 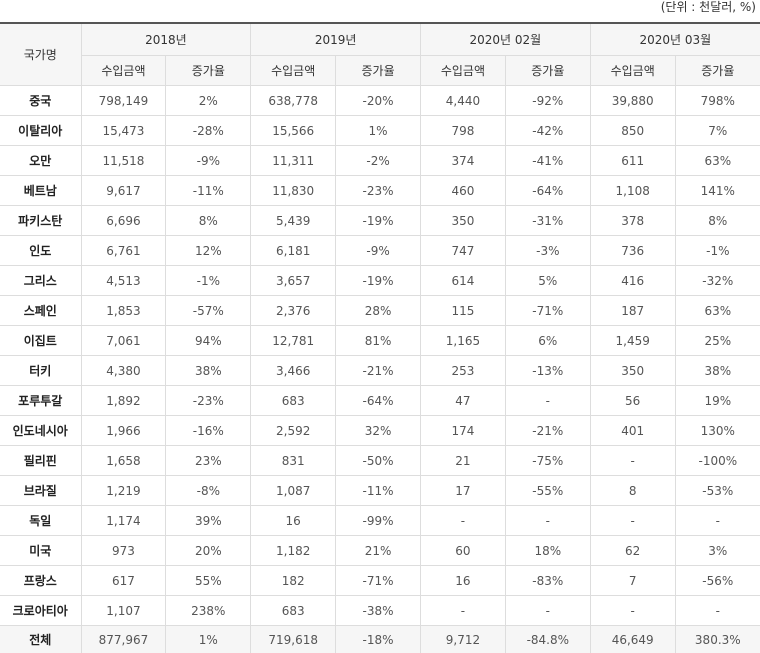 I want to click on cell: -9%, so click(x=208, y=160).